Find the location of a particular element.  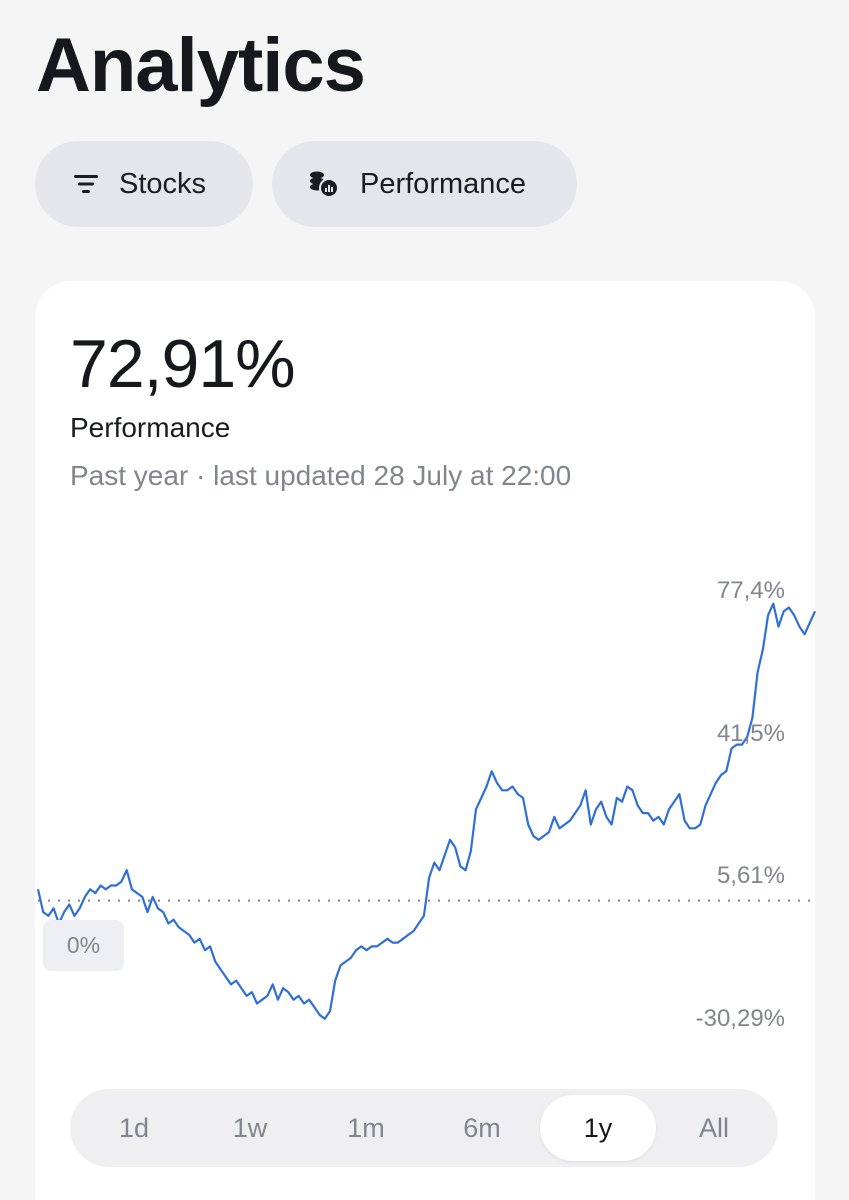

range-1d: 1d is located at coordinates (134, 1127).